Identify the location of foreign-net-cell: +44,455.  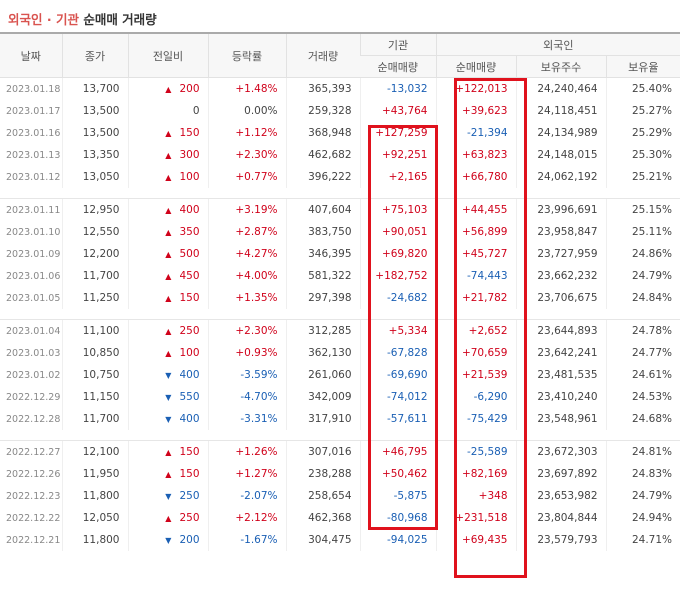
(475, 209).